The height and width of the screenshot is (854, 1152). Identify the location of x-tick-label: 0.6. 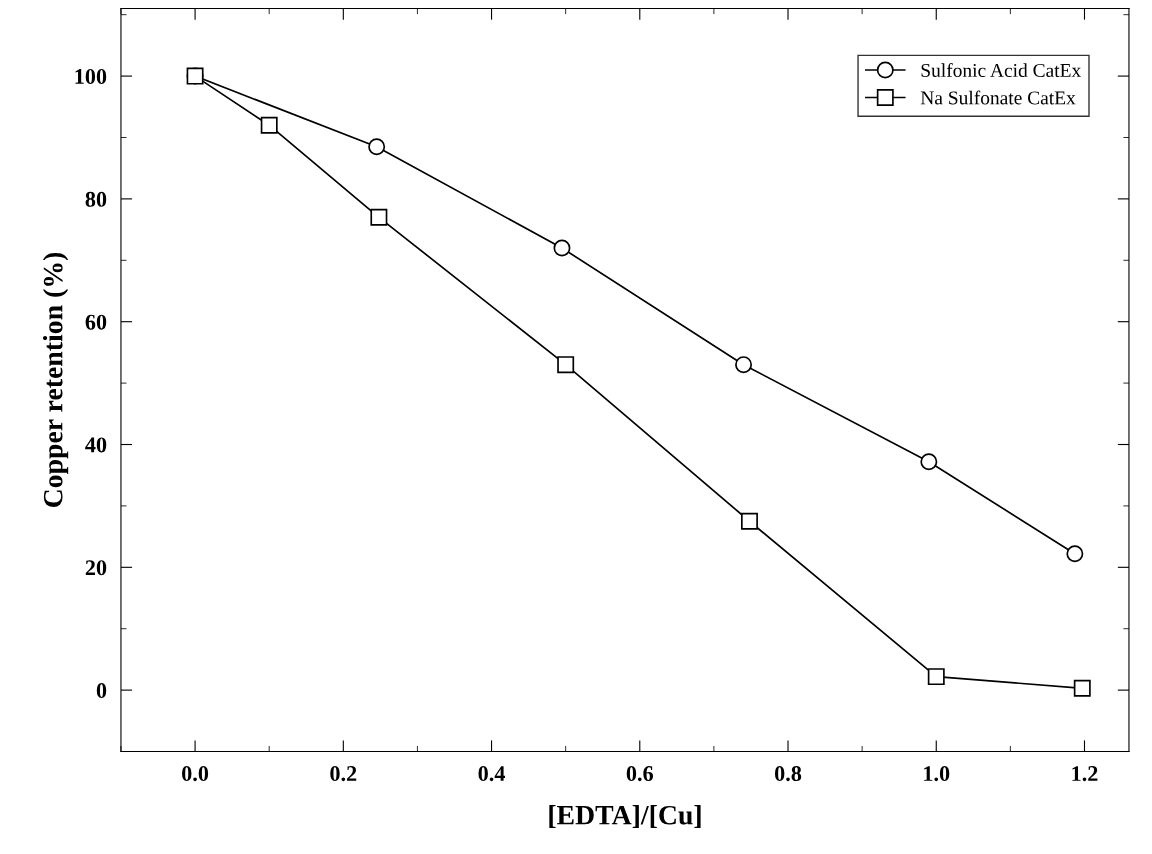
(640, 774).